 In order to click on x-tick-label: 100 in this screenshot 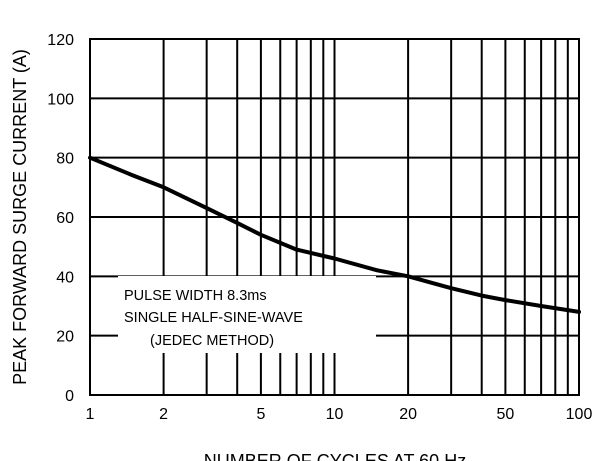, I will do `click(579, 414)`.